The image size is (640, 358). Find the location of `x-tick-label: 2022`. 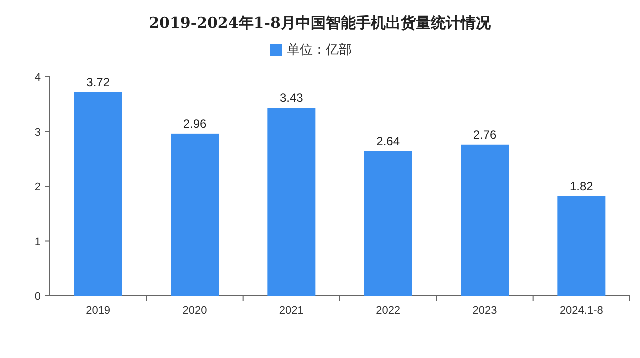

x-tick-label: 2022 is located at coordinates (388, 311).